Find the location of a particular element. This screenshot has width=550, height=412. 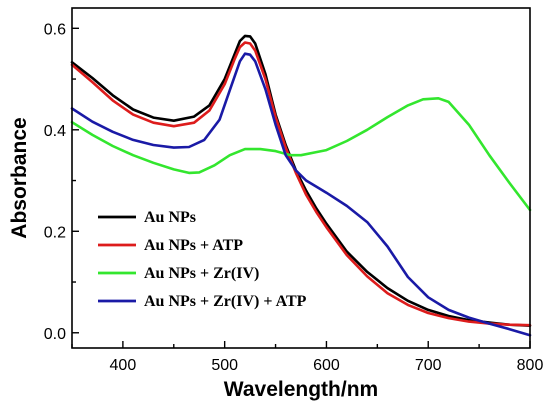

x-tick-label: 600 is located at coordinates (326, 365).